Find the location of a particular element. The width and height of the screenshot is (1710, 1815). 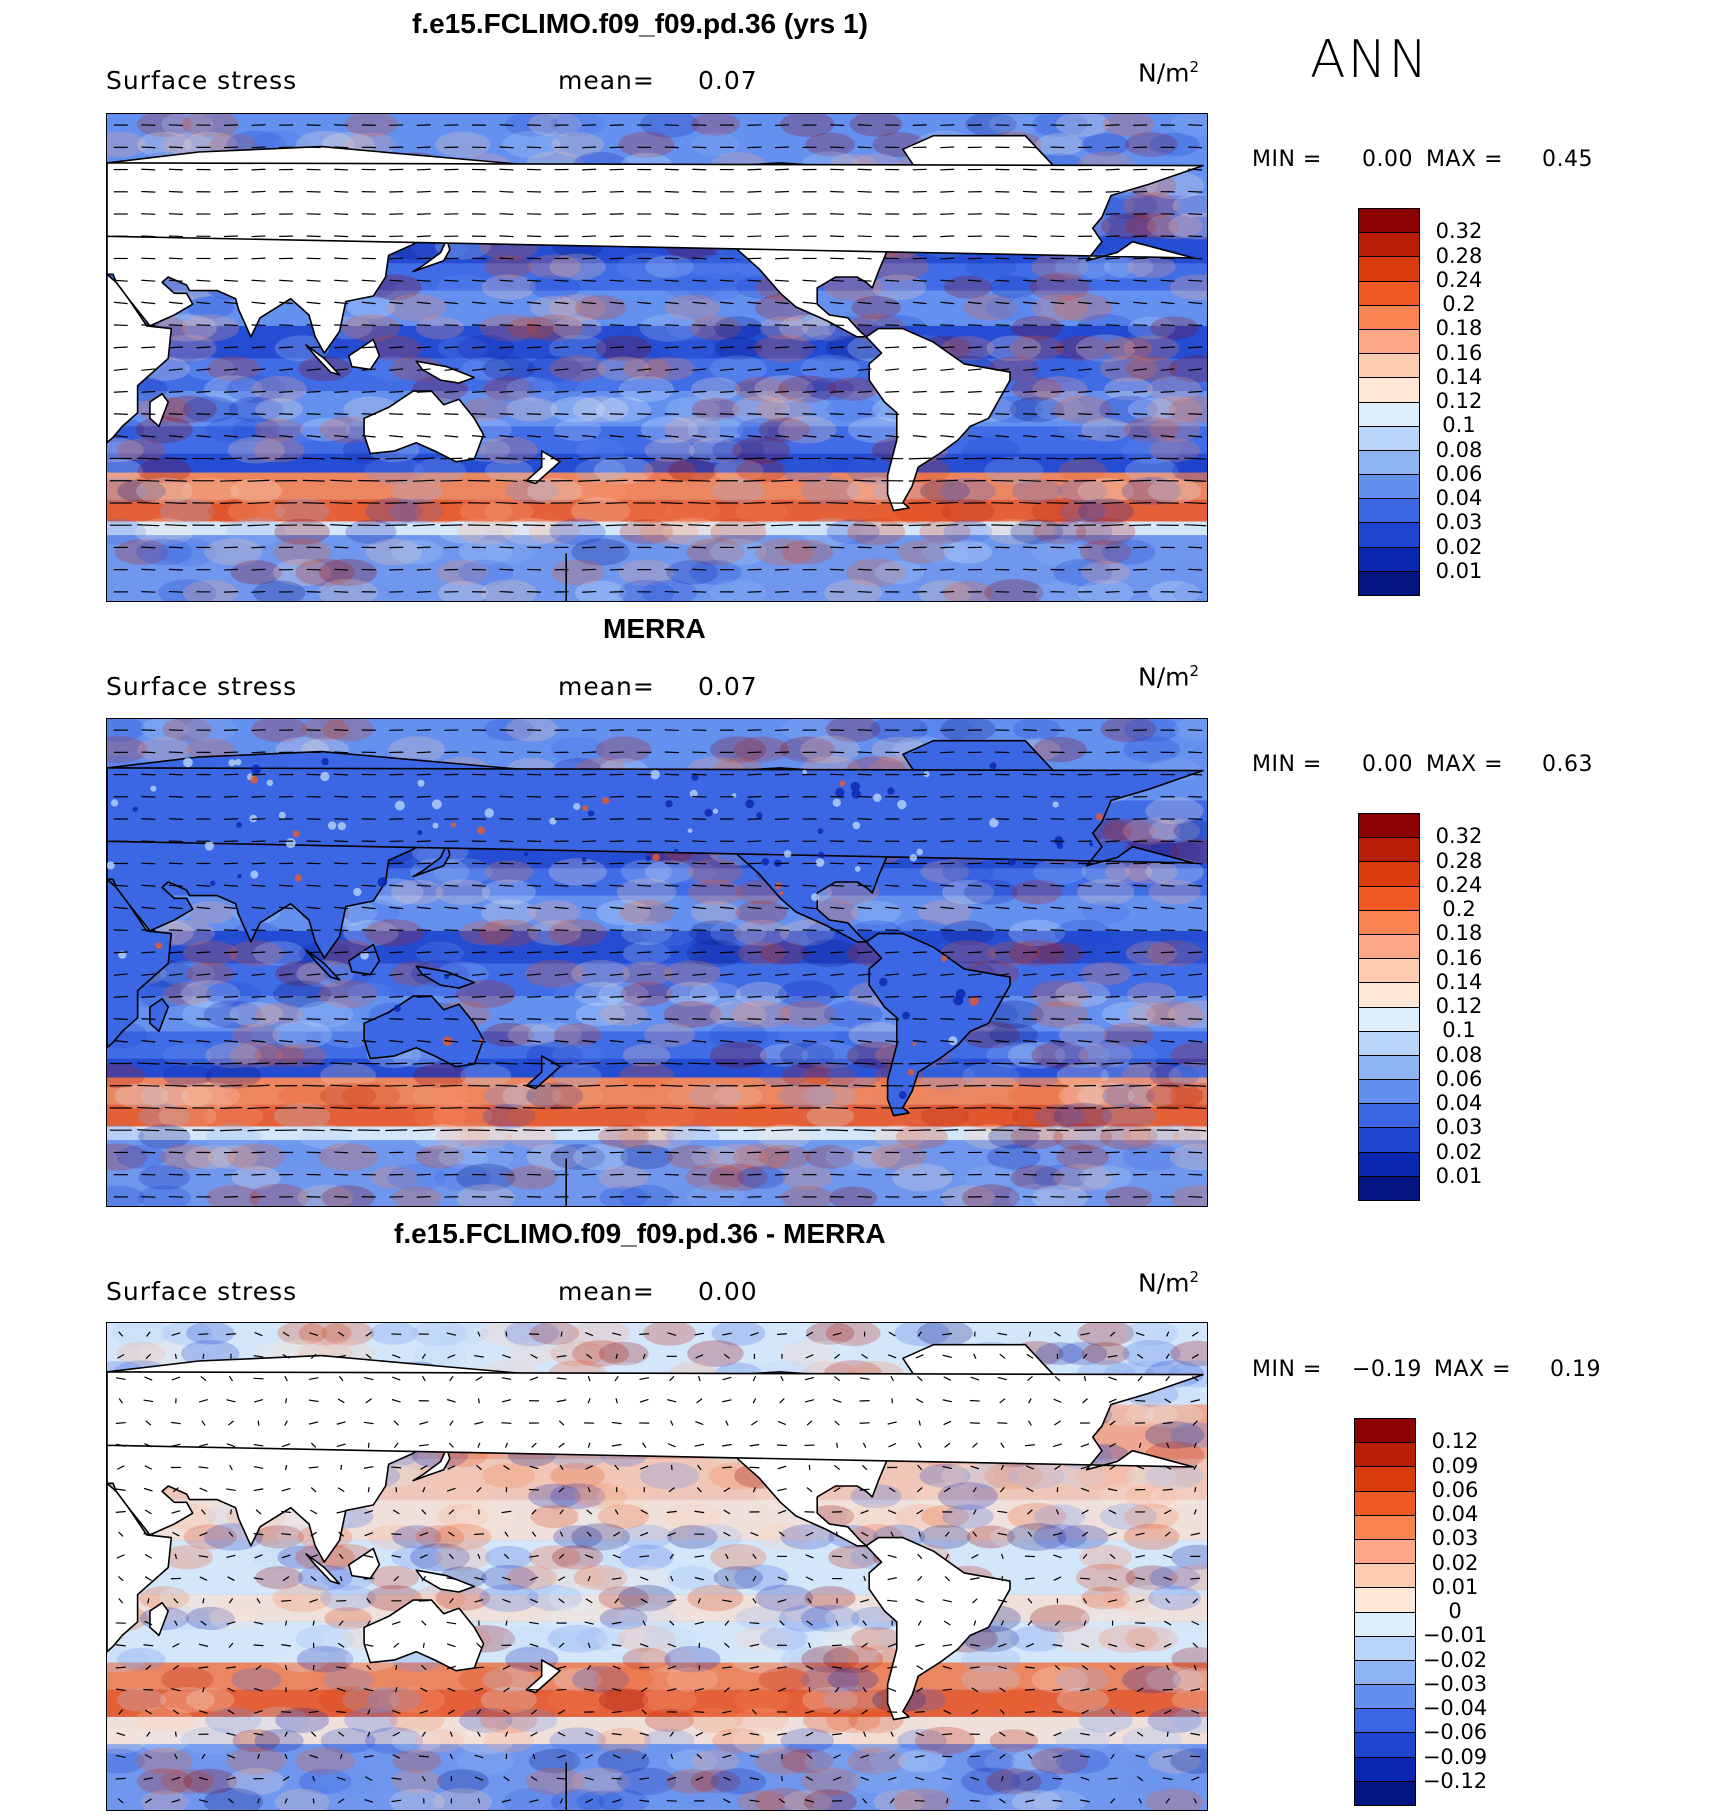

colorbar-tick-label: 0.06 is located at coordinates (1455, 1489).